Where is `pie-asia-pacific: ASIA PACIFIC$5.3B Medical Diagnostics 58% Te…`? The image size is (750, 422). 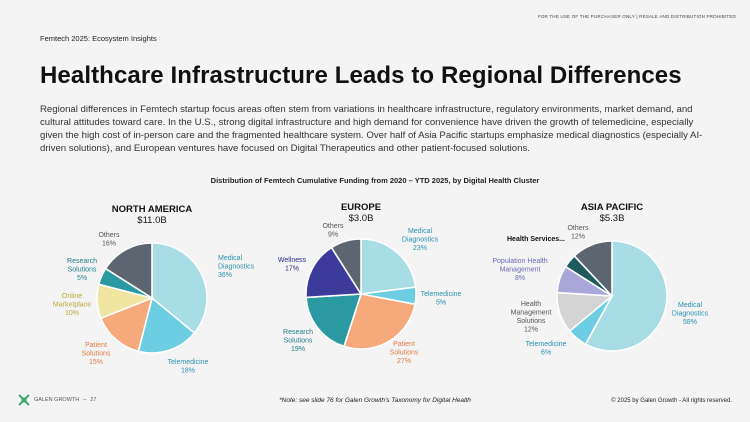
pie-asia-pacific: ASIA PACIFIC$5.3B Medical Diagnostics 58% Te… is located at coordinates (600, 279).